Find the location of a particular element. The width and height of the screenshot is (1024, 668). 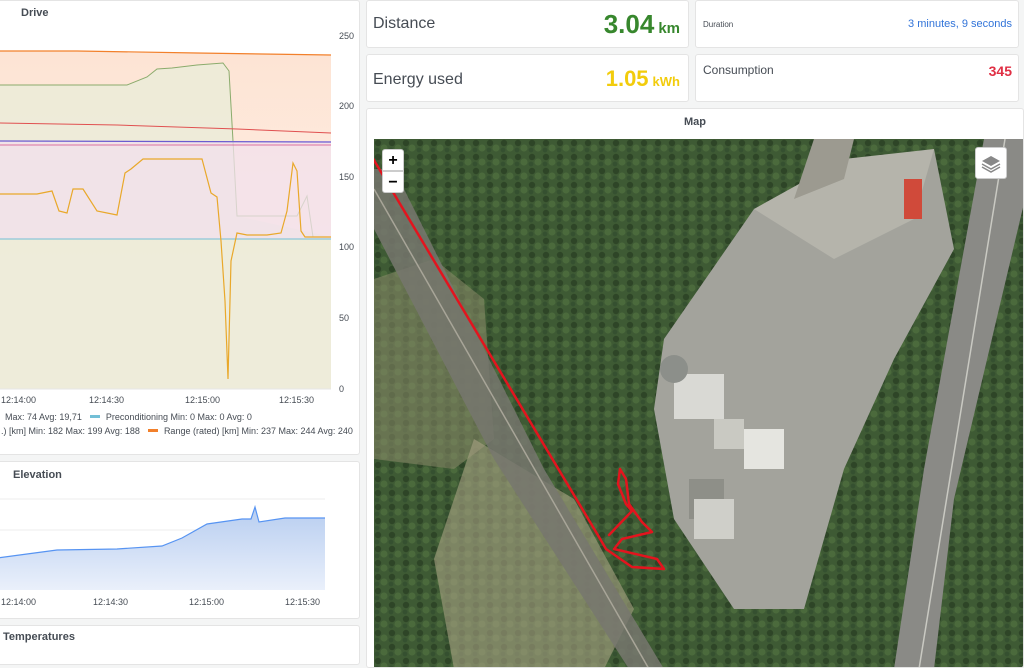

purple-band is located at coordinates (165, 190).